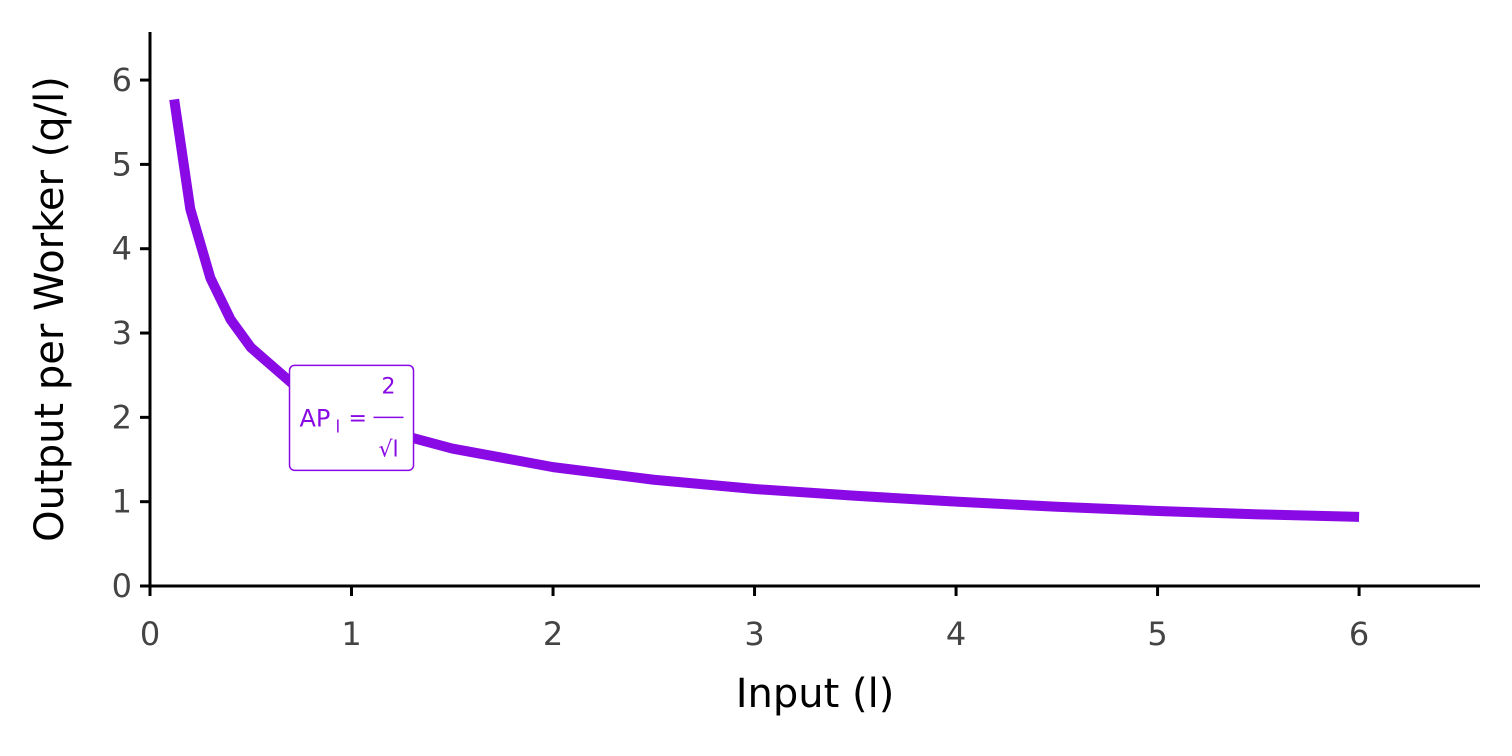  What do you see at coordinates (315, 418) in the screenshot?
I see `annotation-main: AP` at bounding box center [315, 418].